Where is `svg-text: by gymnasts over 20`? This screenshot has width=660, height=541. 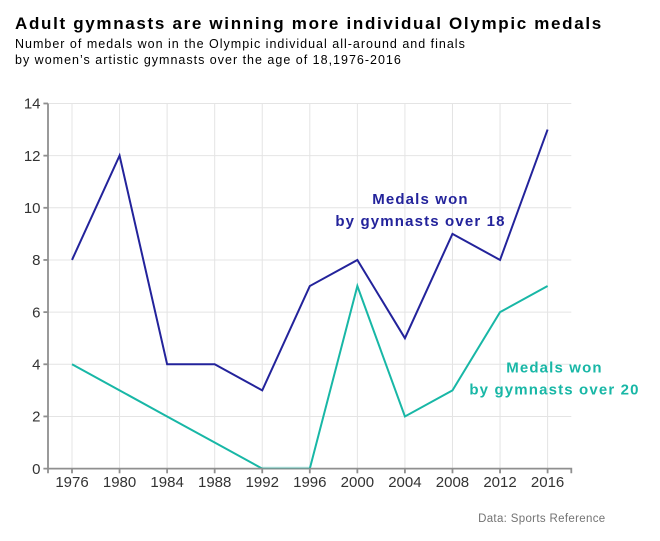 svg-text: by gymnasts over 20 is located at coordinates (554, 389).